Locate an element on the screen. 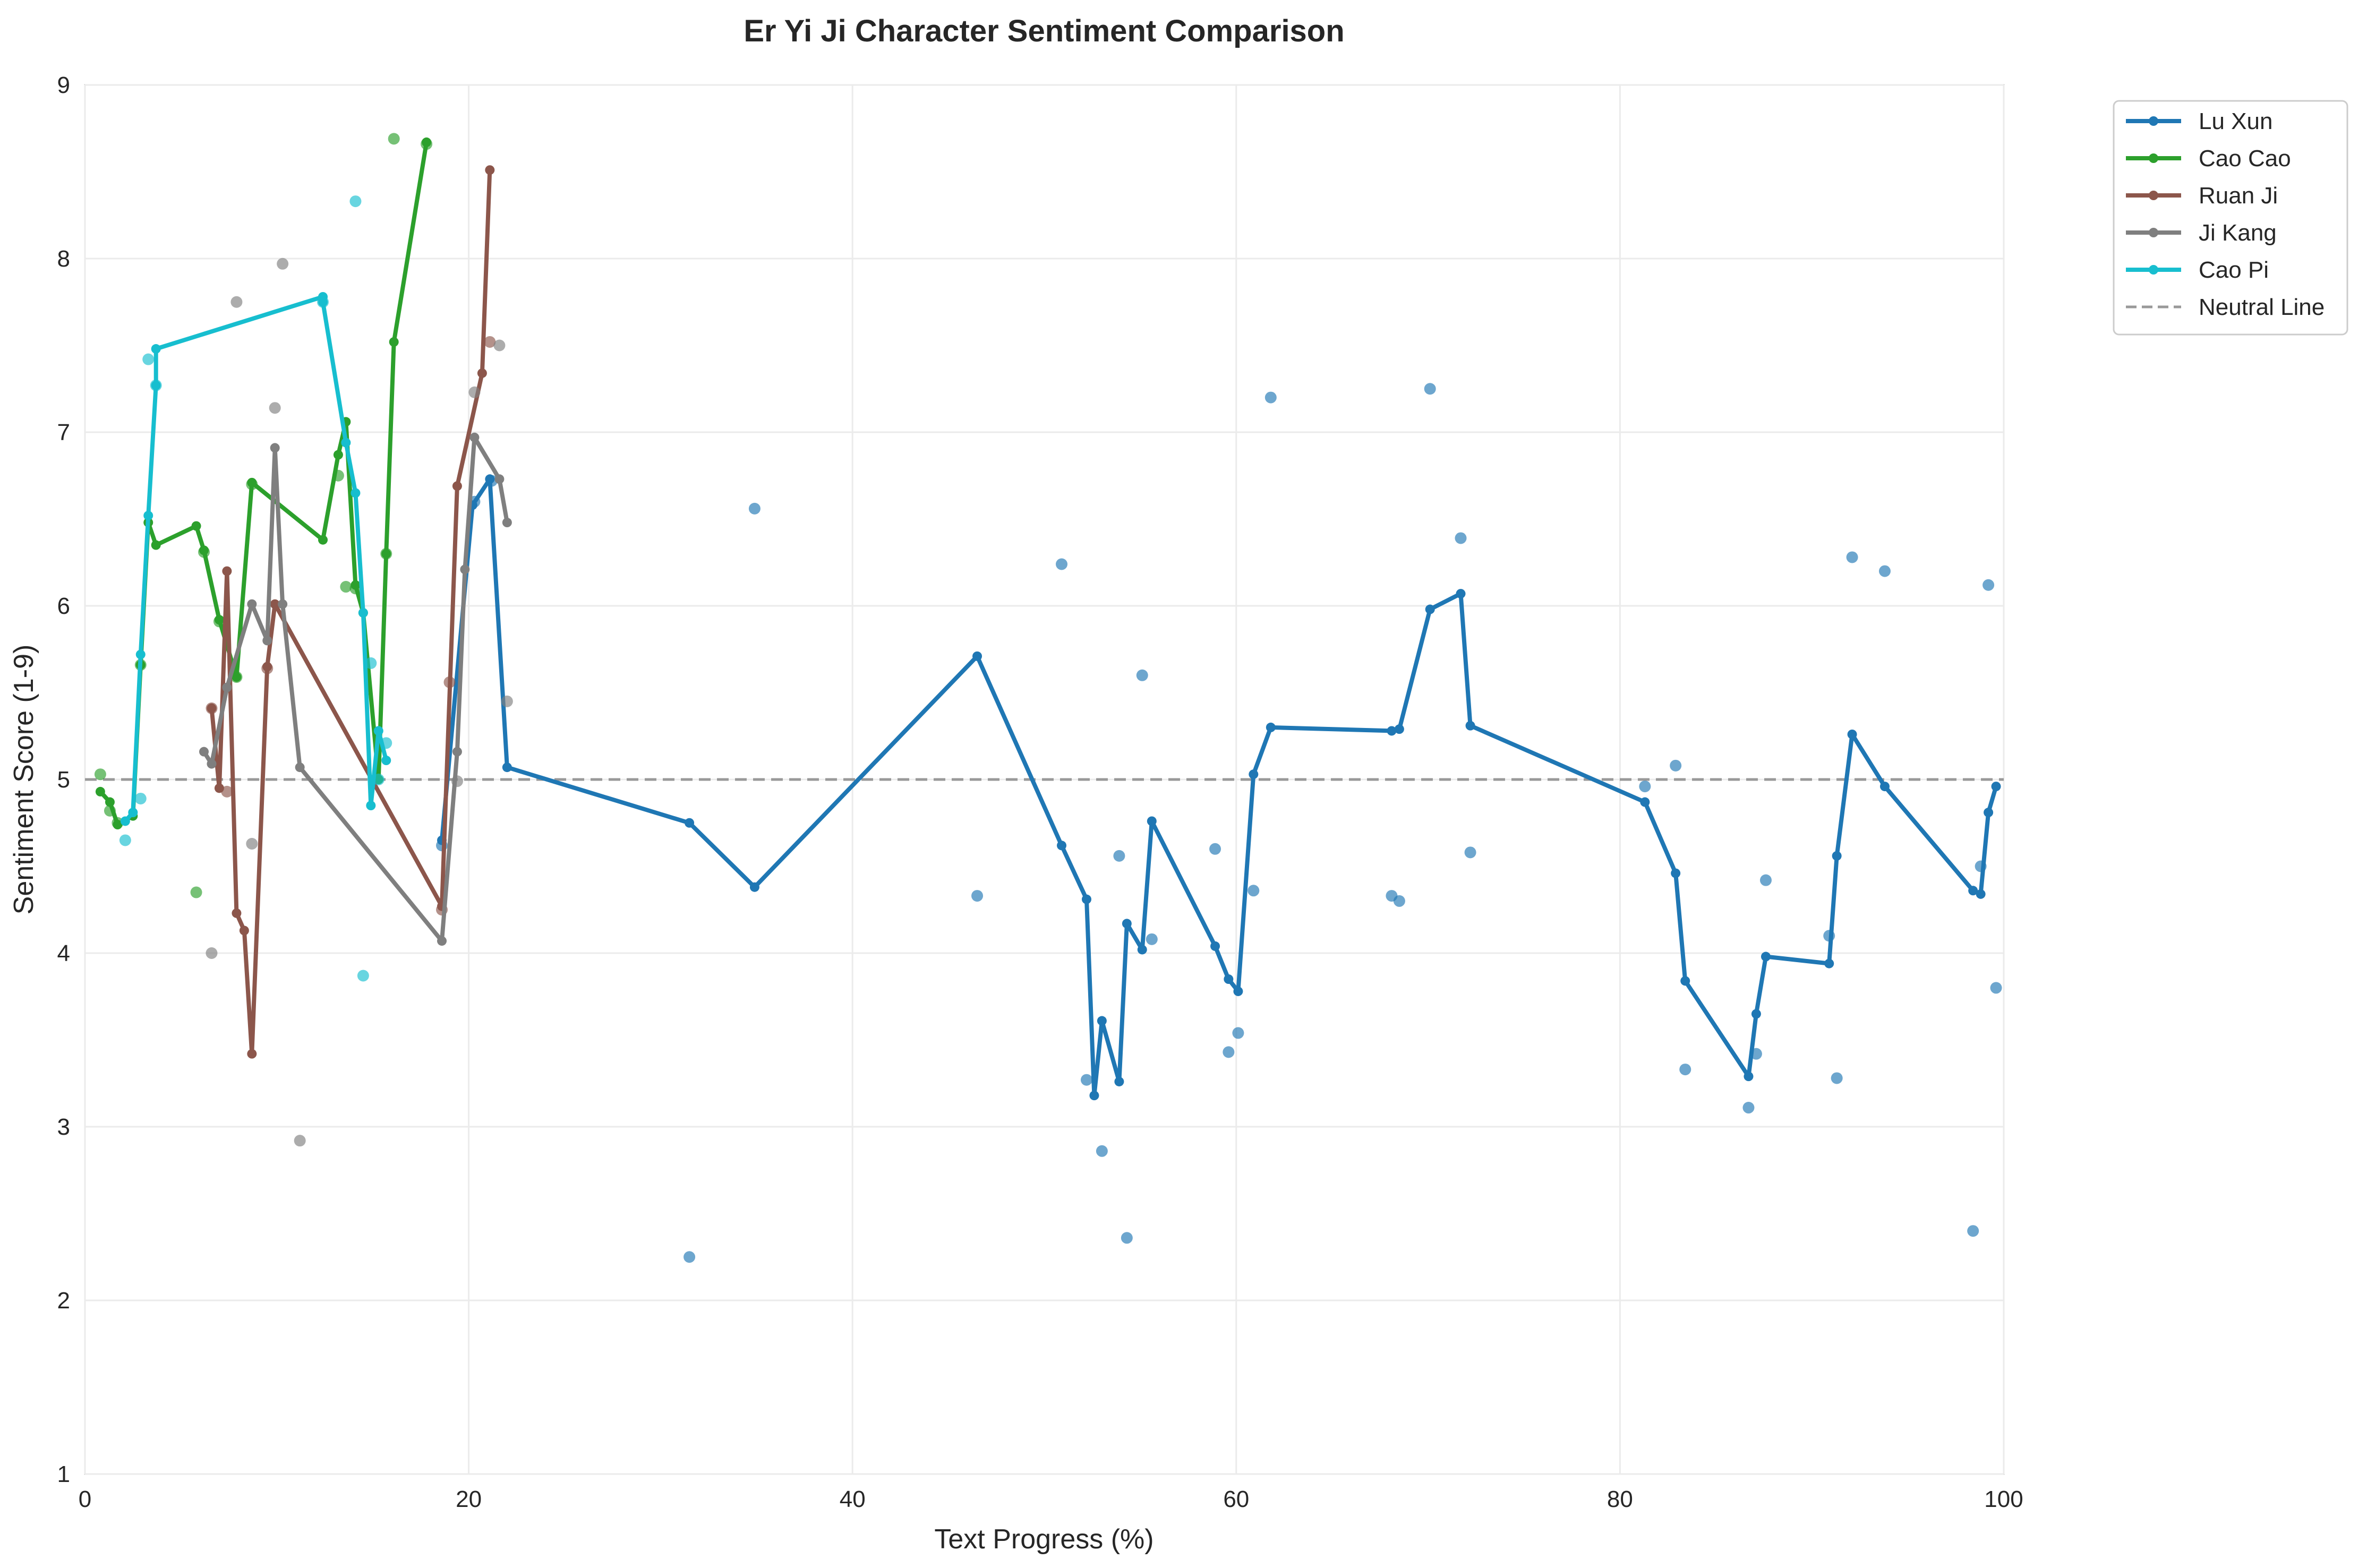 The width and height of the screenshot is (2367, 1568). chart-title: Er Yi Ji Character Sentiment Comparison is located at coordinates (1044, 31).